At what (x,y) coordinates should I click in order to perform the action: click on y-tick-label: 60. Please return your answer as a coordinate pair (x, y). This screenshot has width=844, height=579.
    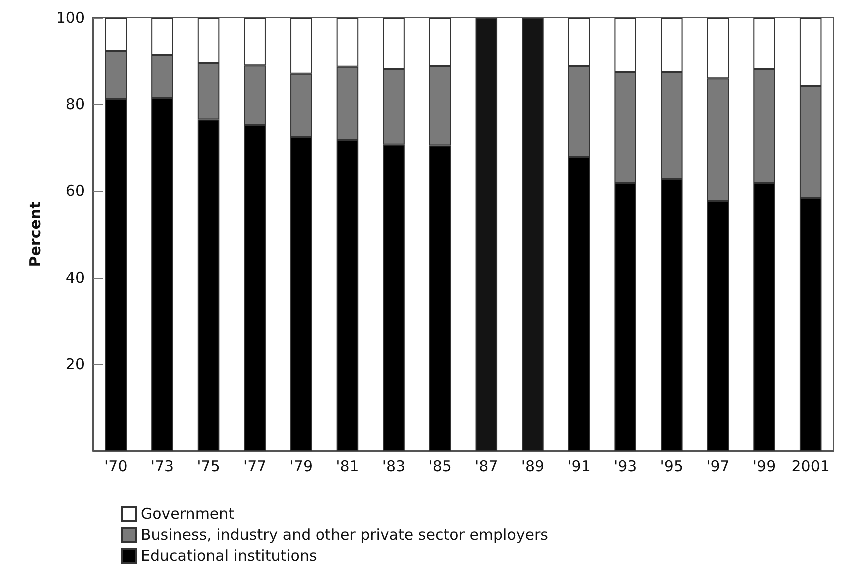
    Looking at the image, I should click on (75, 191).